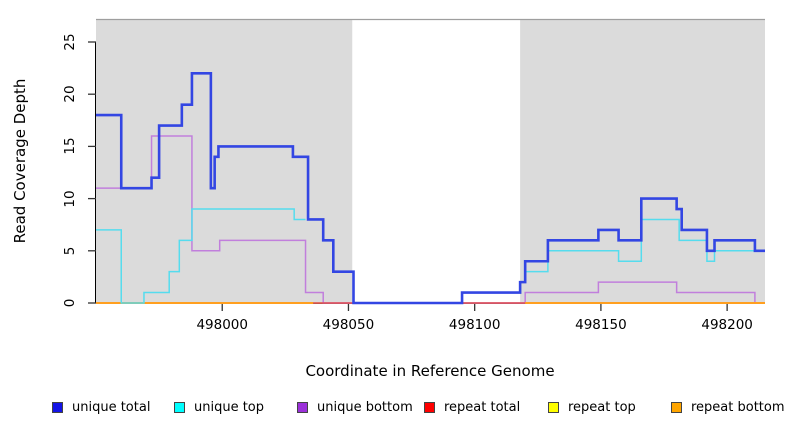 Image resolution: width=792 pixels, height=432 pixels. I want to click on x-tick-label: 498000, so click(222, 325).